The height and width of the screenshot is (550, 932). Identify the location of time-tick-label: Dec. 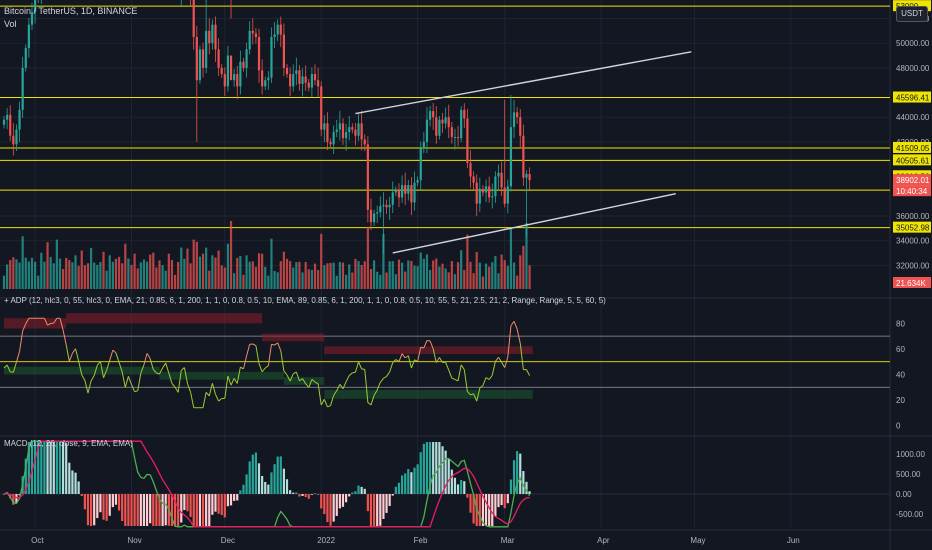
(228, 540).